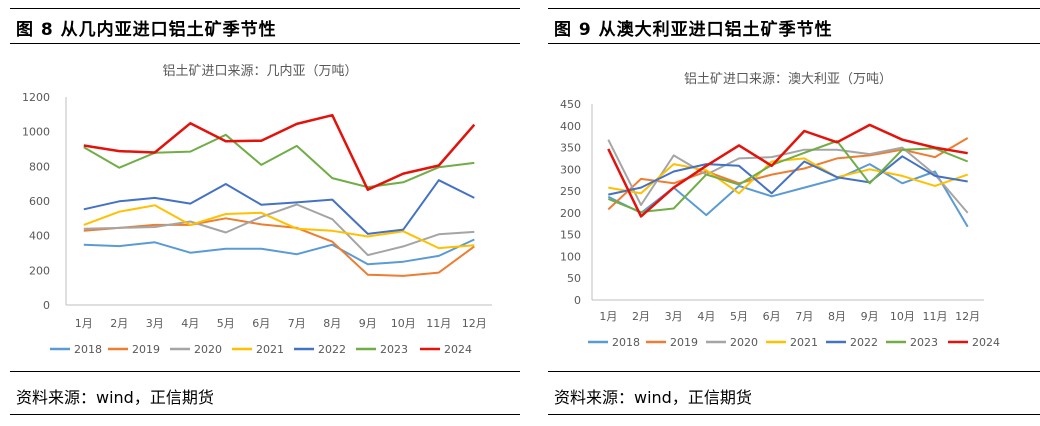 The width and height of the screenshot is (1040, 426). Describe the element at coordinates (574, 278) in the screenshot. I see `y-tick-label: 50` at that location.